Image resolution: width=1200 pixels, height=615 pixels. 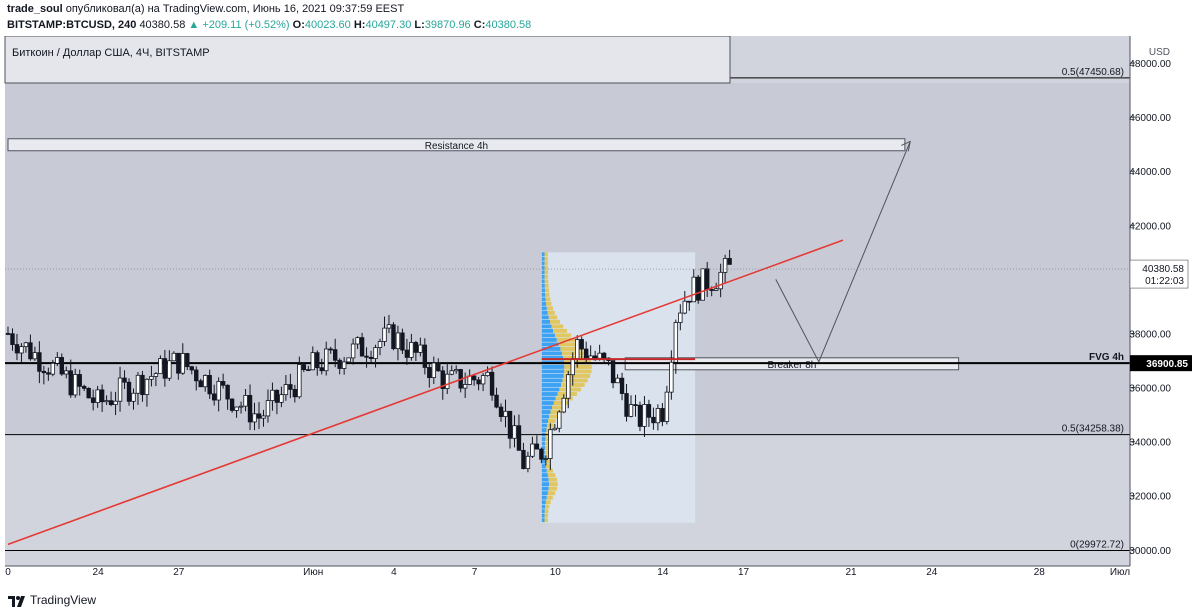 I want to click on price-change: ▲ +209.11 (+0.52%), so click(x=239, y=25).